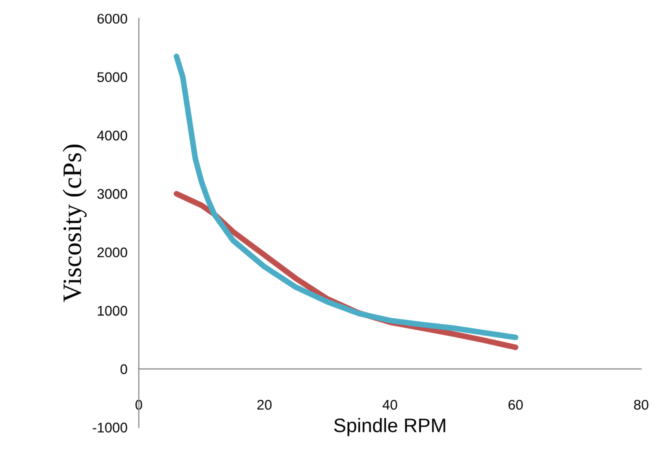 The width and height of the screenshot is (661, 462). I want to click on y-tick-label: 0, so click(124, 369).